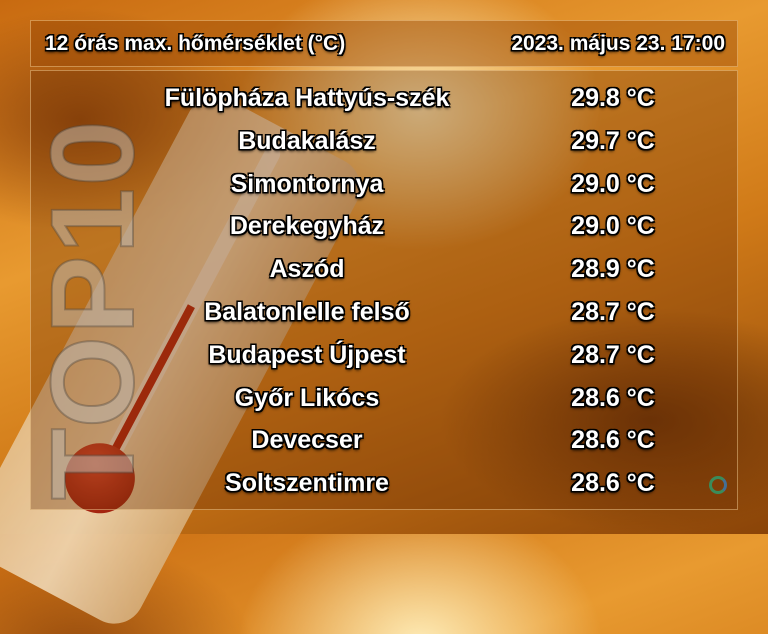 This screenshot has width=768, height=634. What do you see at coordinates (384, 147) in the screenshot?
I see `ranking-row: Budakalász 29.7 °C` at bounding box center [384, 147].